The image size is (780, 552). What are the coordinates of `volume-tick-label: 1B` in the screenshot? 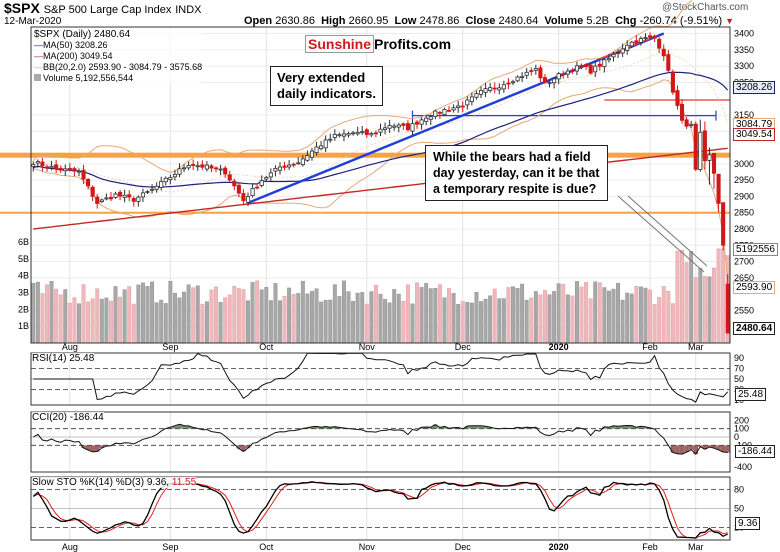 It's located at (23, 326).